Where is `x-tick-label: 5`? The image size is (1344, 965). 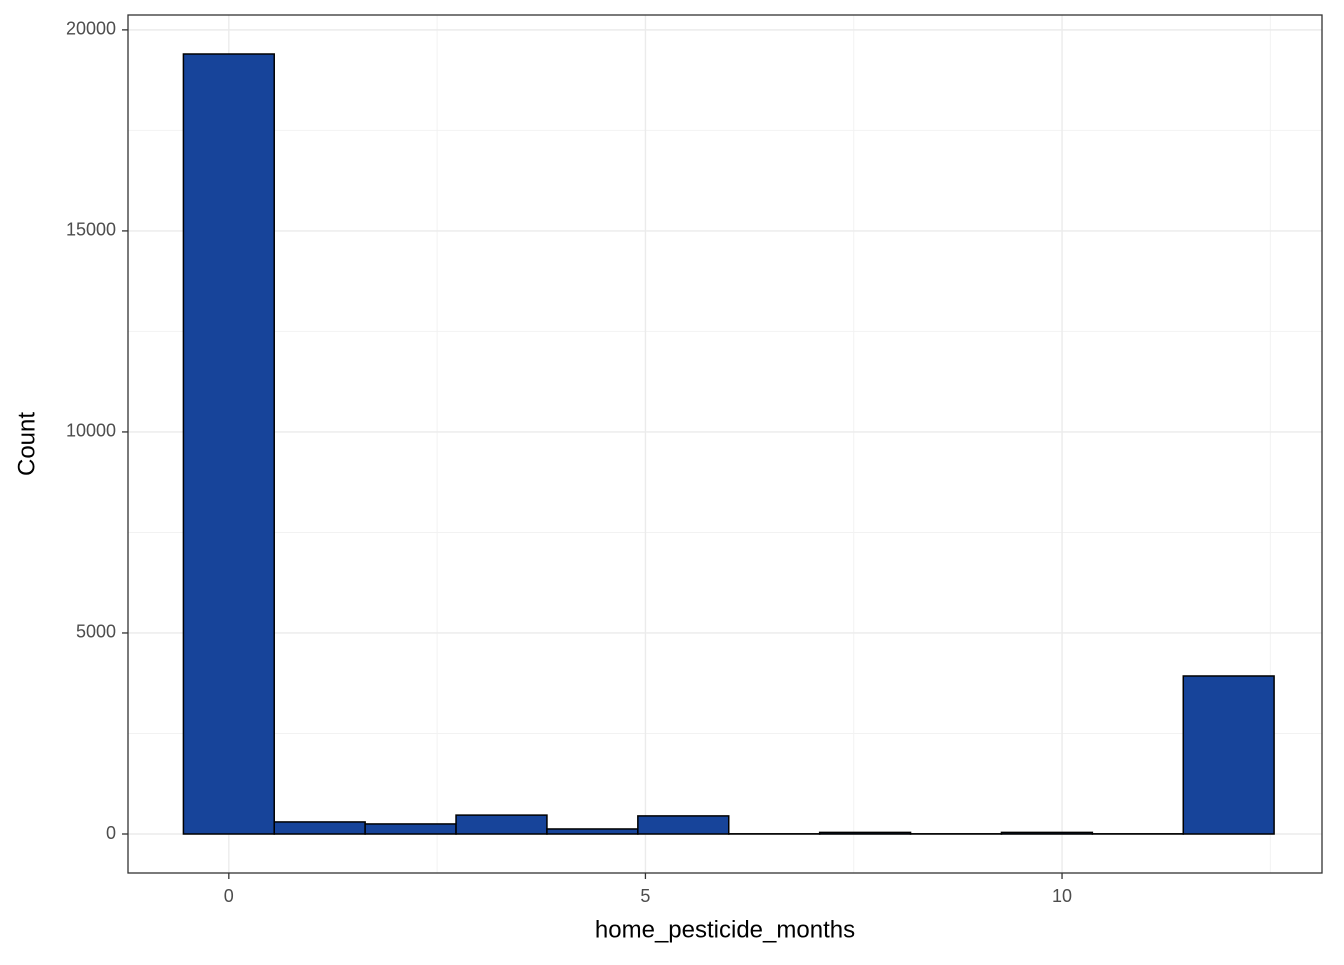
x-tick-label: 5 is located at coordinates (645, 896).